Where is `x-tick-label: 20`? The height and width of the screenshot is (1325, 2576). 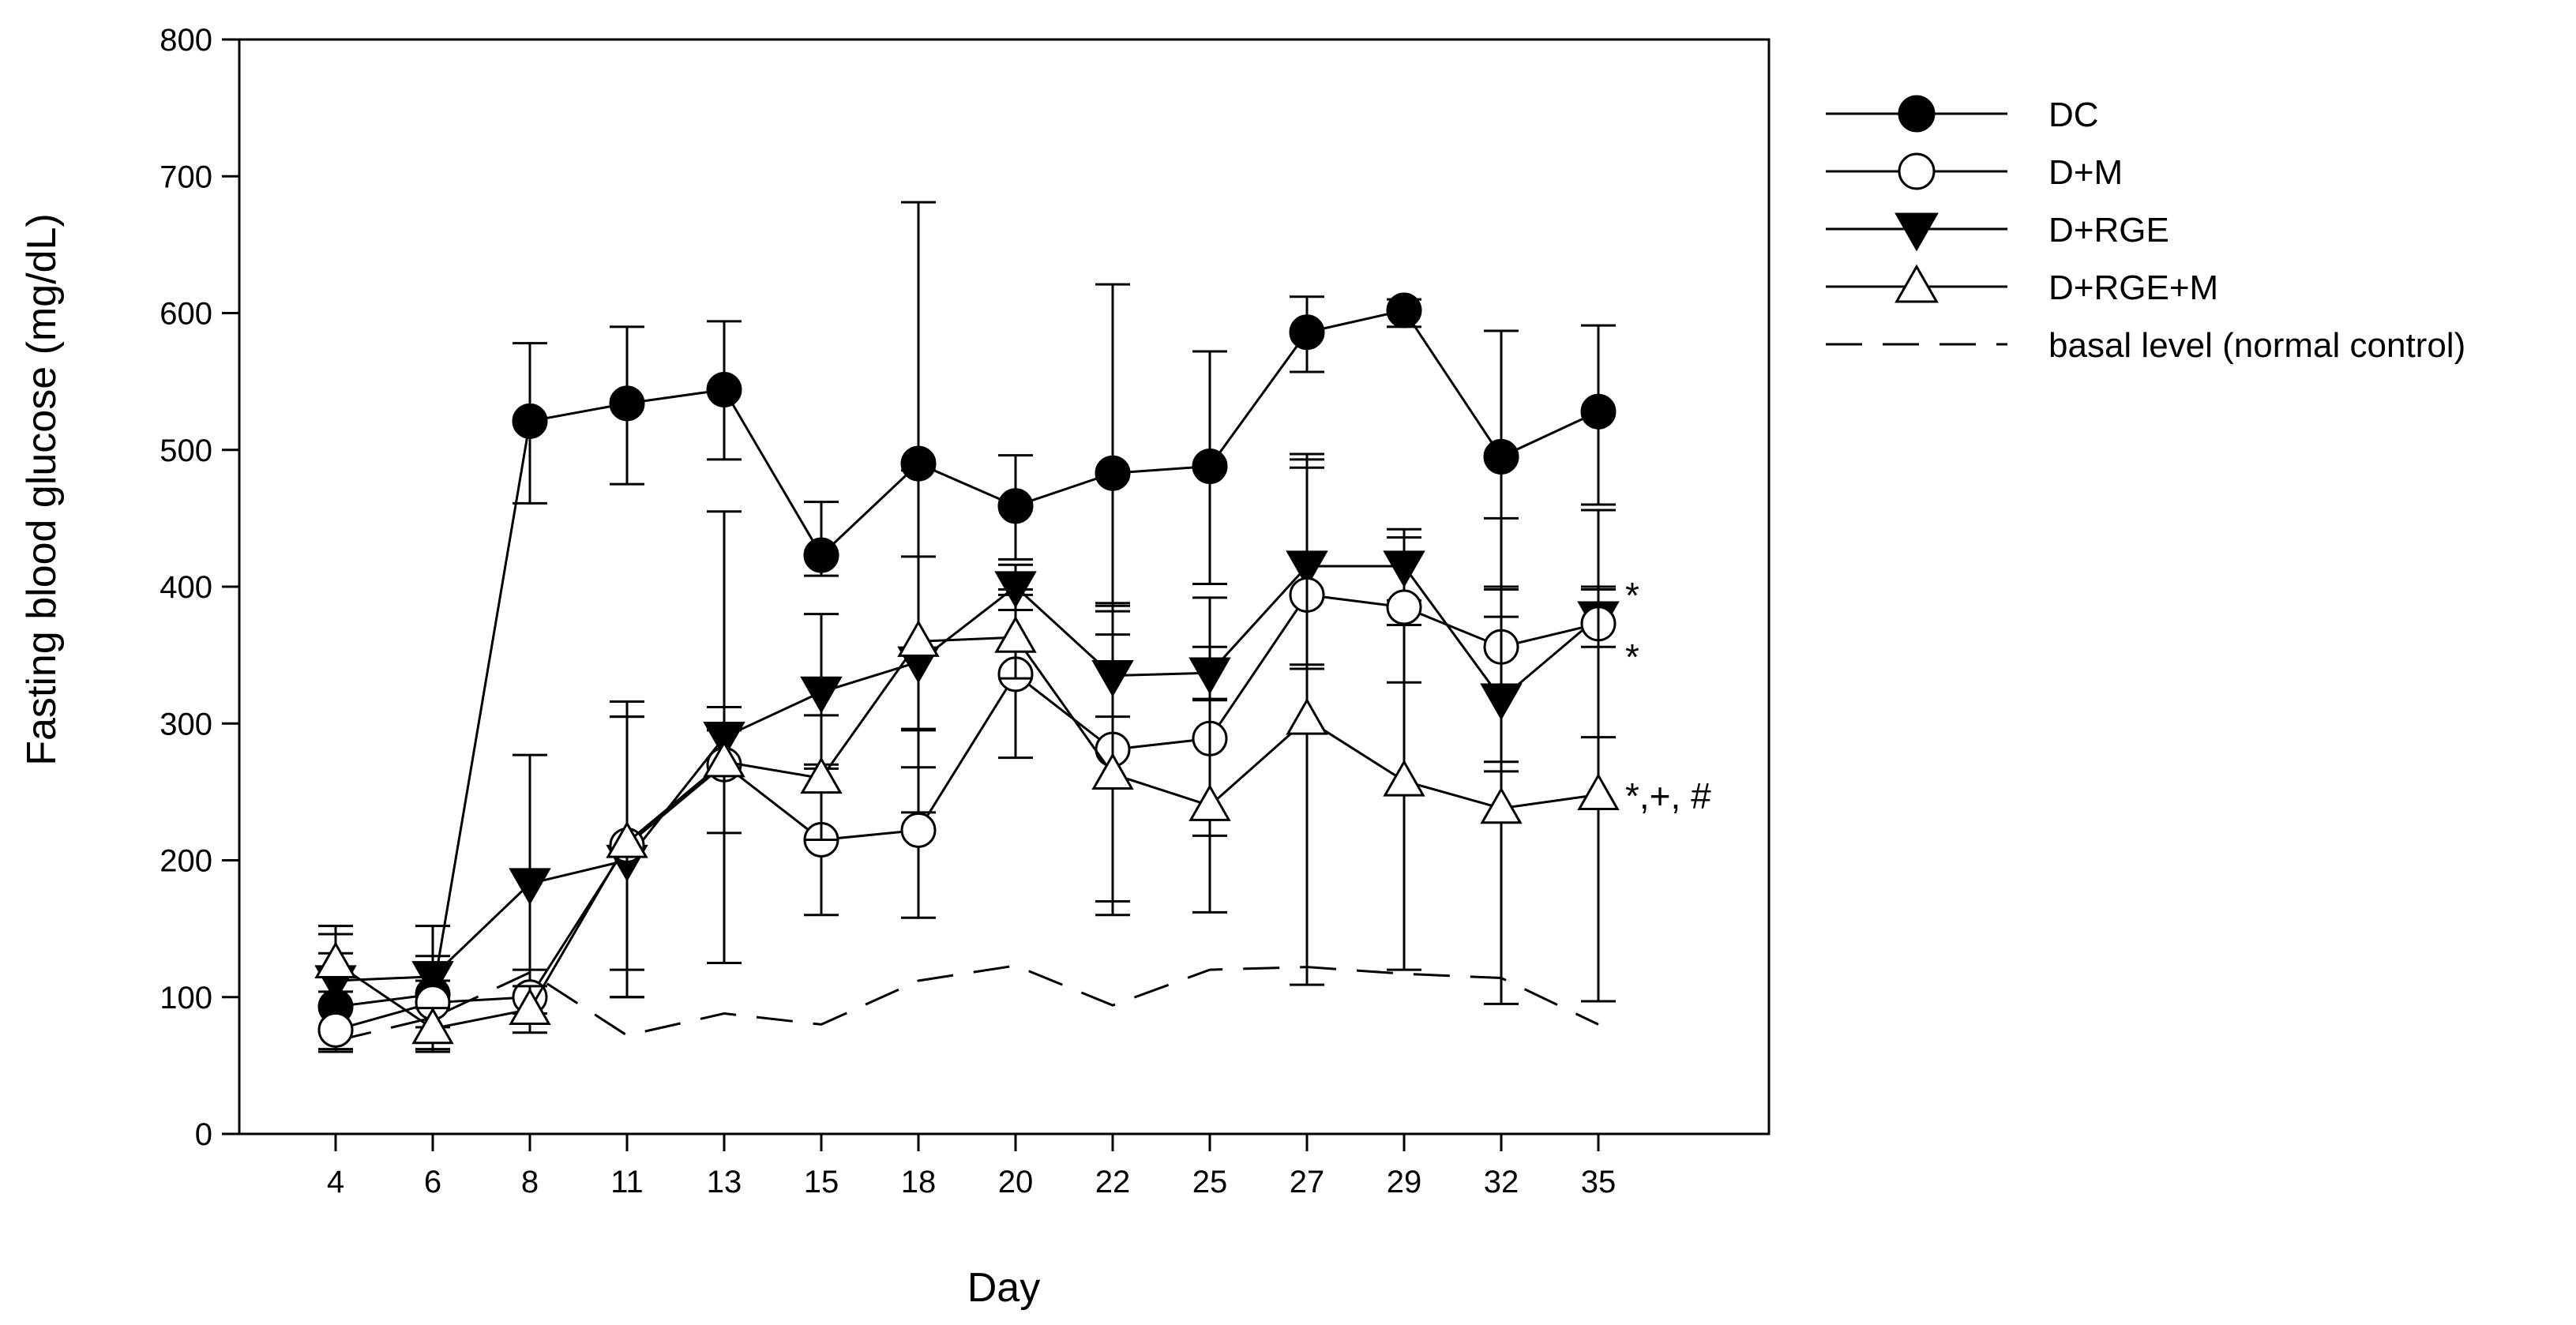
x-tick-label: 20 is located at coordinates (1016, 1182).